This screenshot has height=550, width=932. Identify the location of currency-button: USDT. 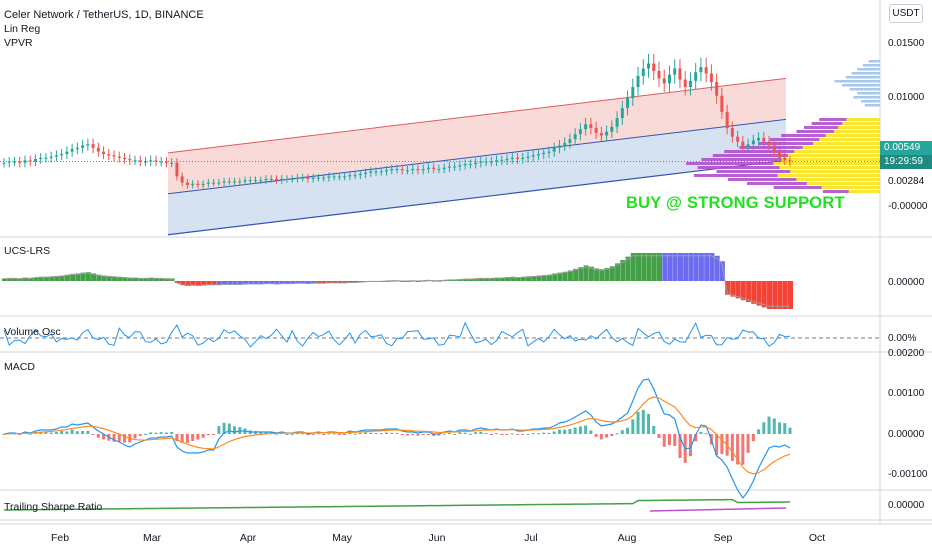
(906, 13).